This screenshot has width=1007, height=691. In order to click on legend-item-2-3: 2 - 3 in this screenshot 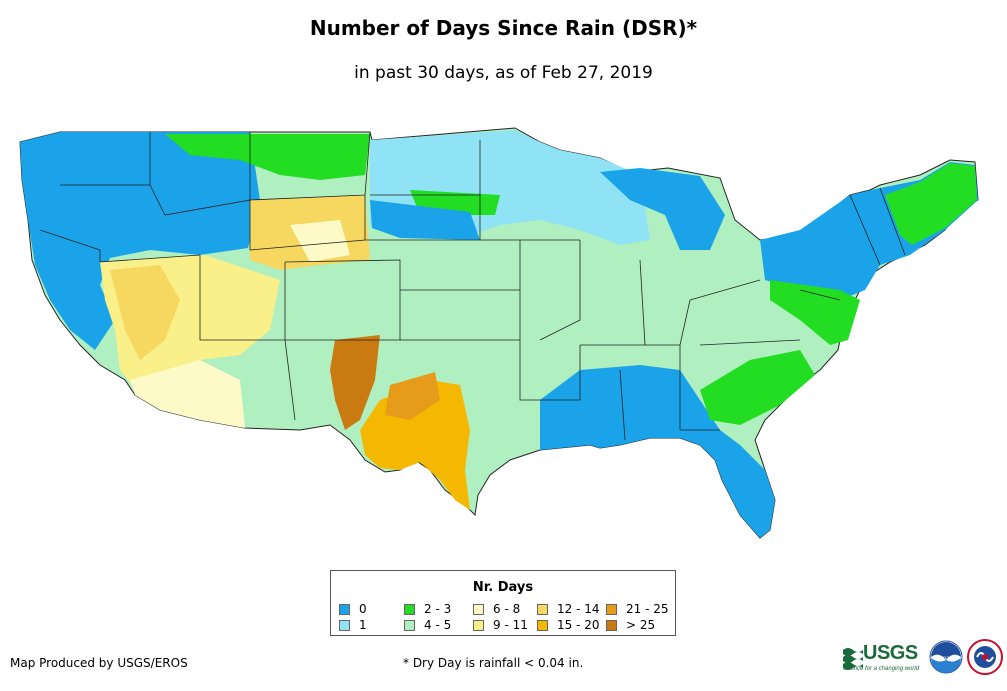, I will do `click(427, 609)`.